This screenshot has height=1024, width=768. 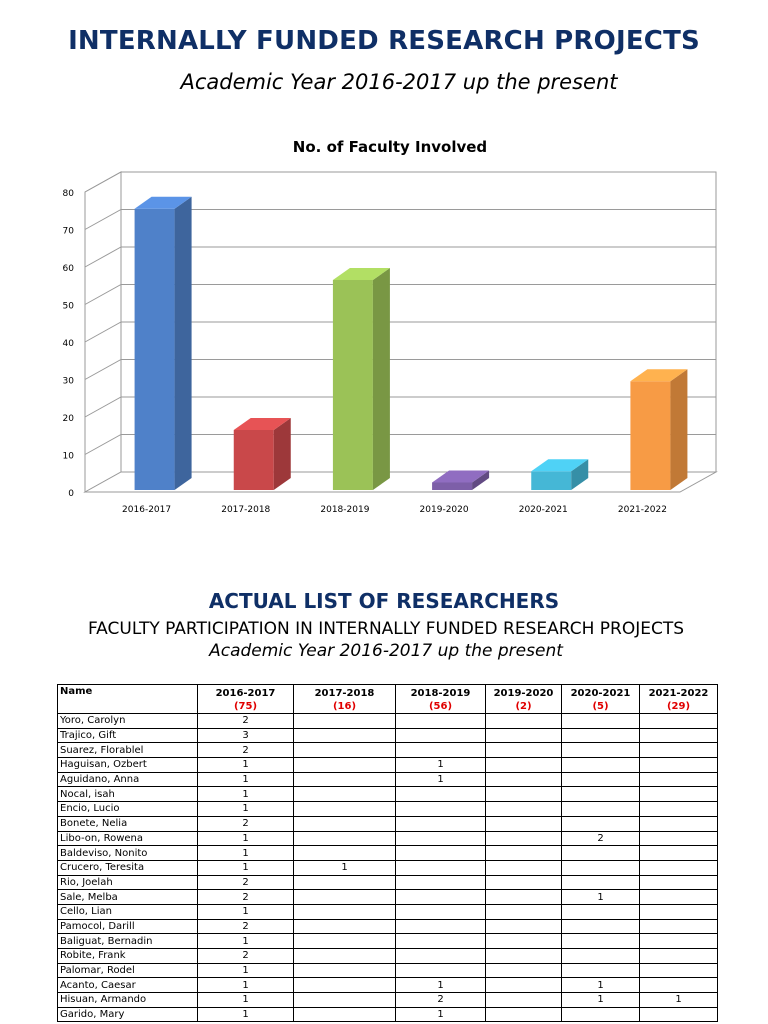 What do you see at coordinates (387, 721) in the screenshot?
I see `table-row: Yoro, Carolyn 2` at bounding box center [387, 721].